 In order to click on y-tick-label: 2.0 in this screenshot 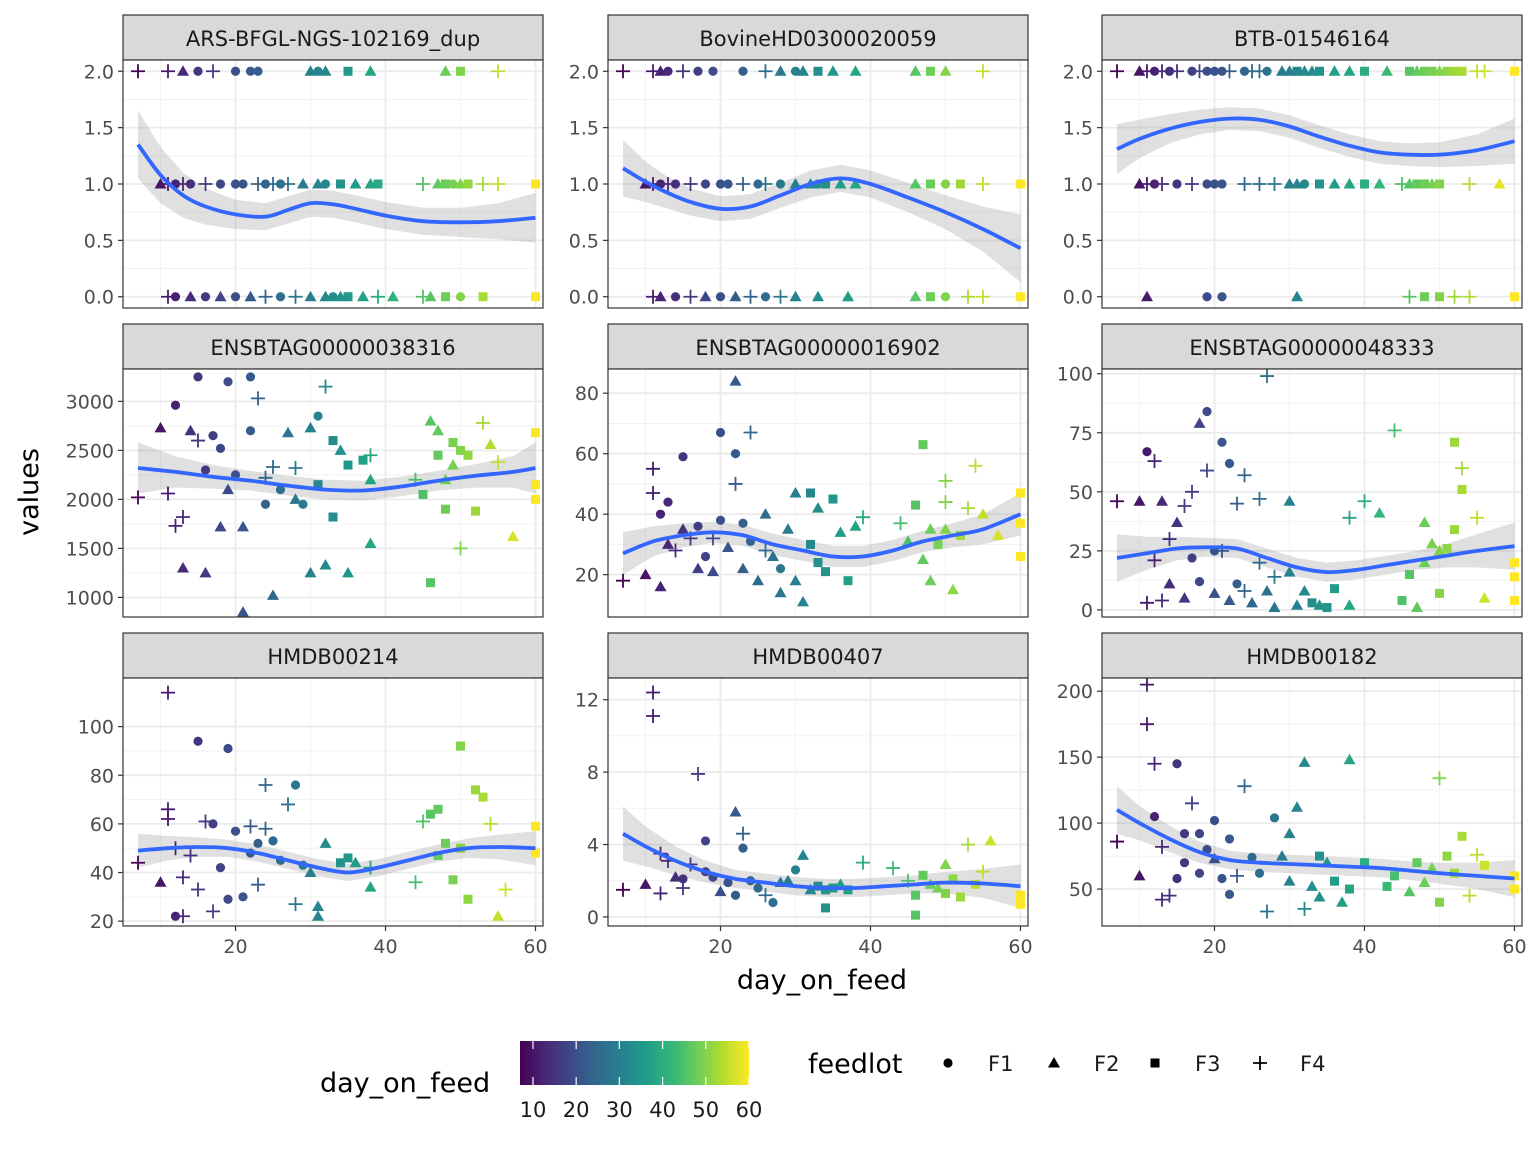, I will do `click(99, 72)`.